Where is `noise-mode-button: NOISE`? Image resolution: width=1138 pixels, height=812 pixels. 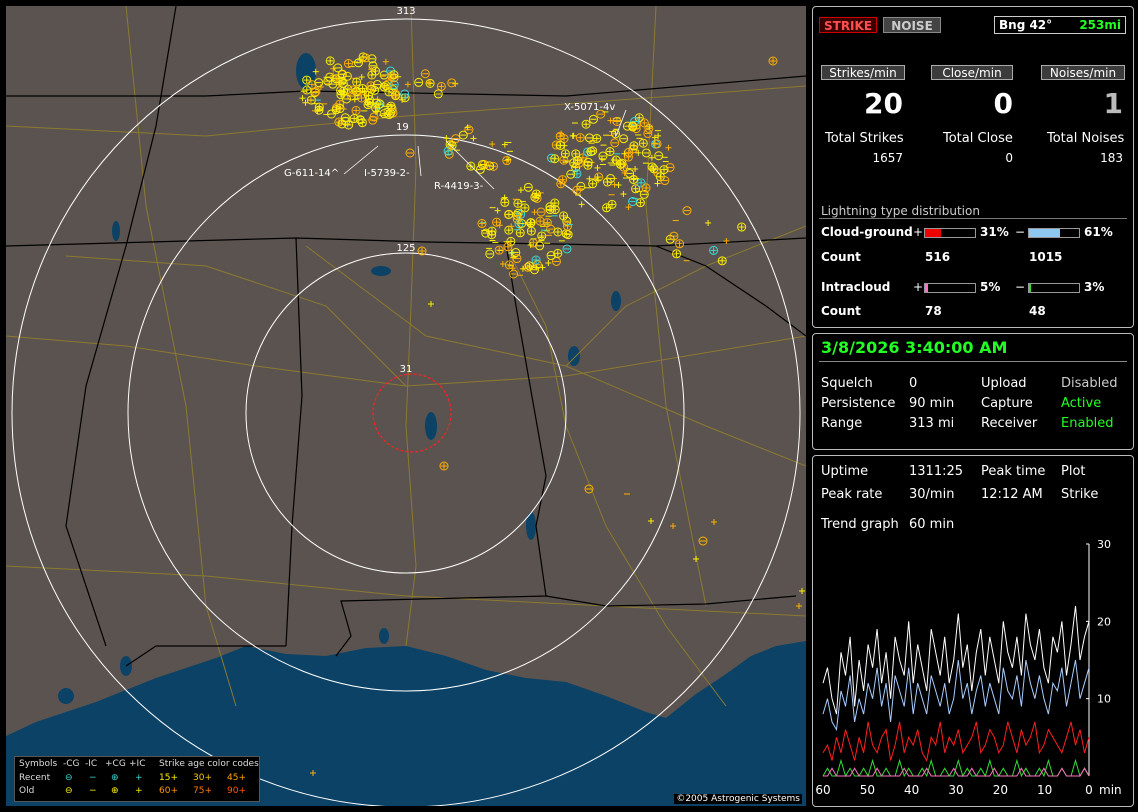
noise-mode-button: NOISE is located at coordinates (912, 25).